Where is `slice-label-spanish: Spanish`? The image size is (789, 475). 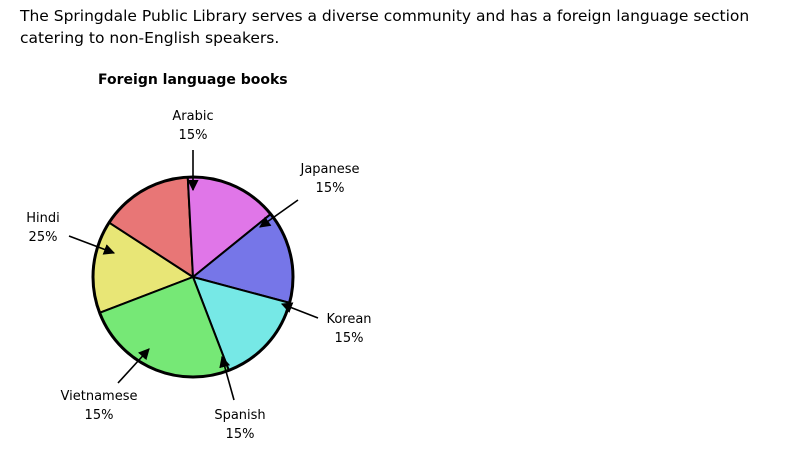
slice-label-spanish: Spanish is located at coordinates (239, 415).